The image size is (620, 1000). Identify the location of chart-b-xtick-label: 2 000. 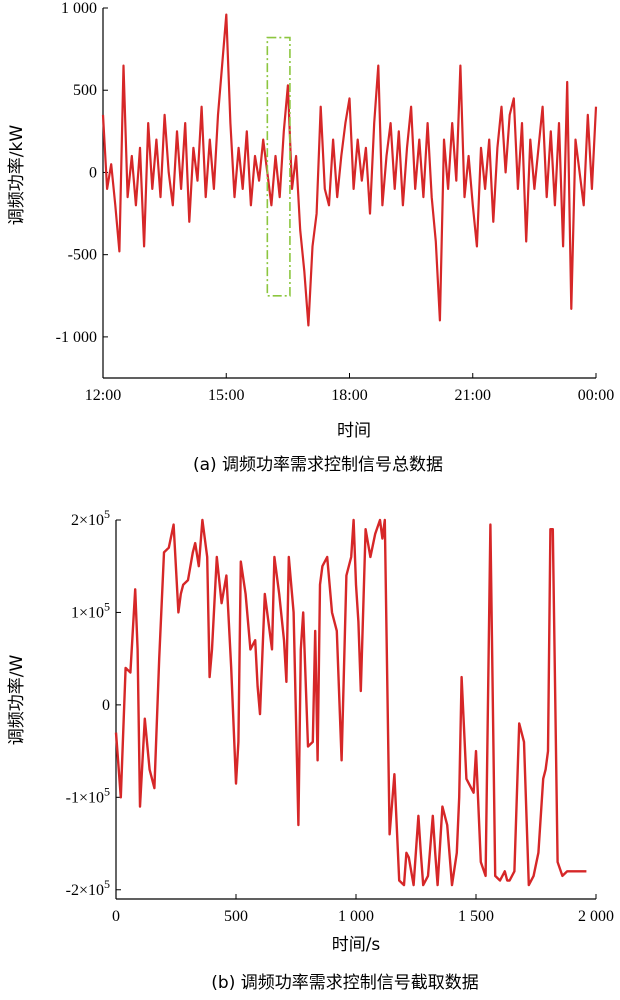
(596, 916).